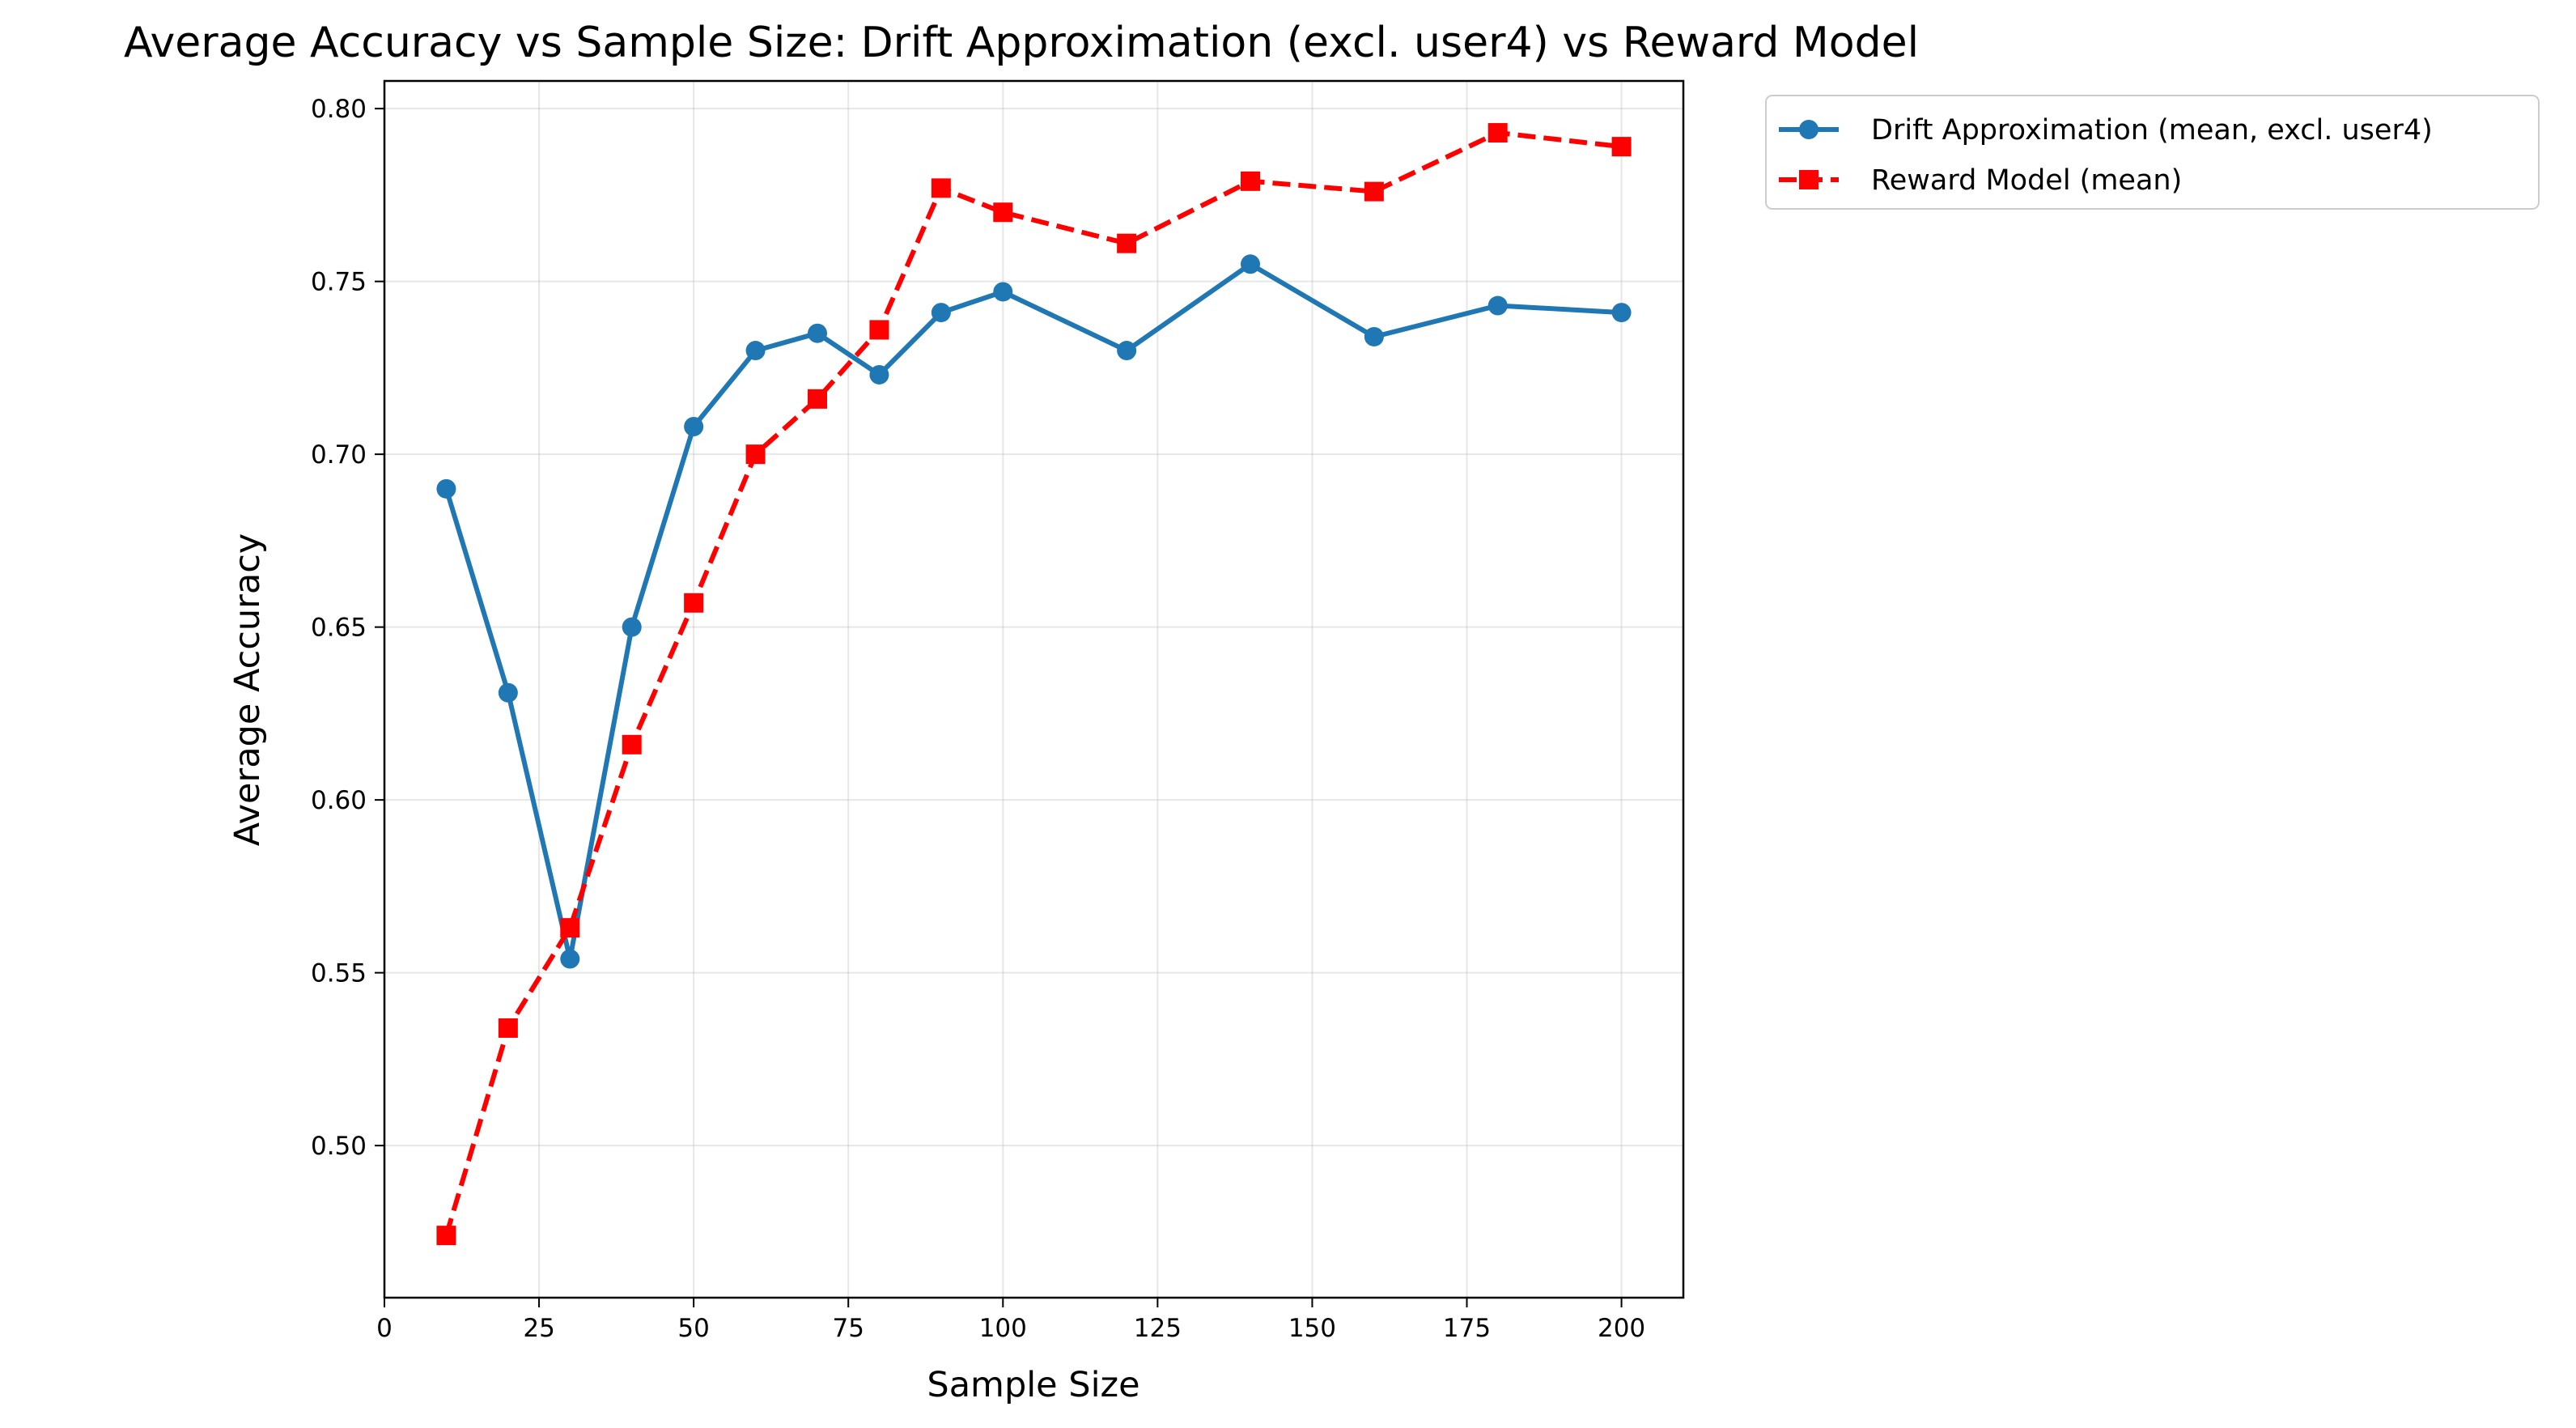 The height and width of the screenshot is (1428, 2576). I want to click on legend-item-drift-approximation: Drift Approximation (mean, excl. user4), so click(2106, 130).